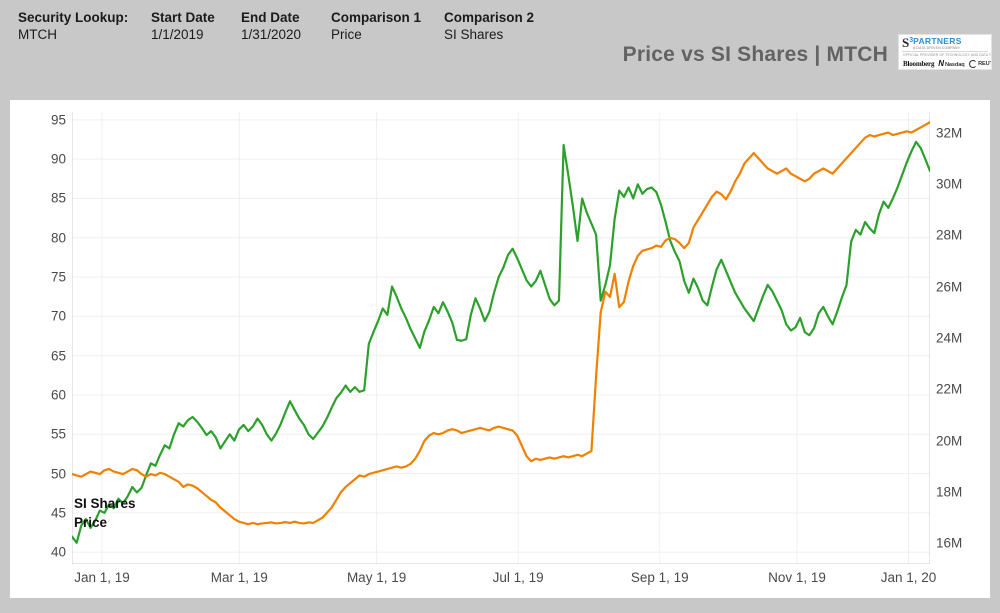  Describe the element at coordinates (949, 235) in the screenshot. I see `y-axis-right-tick: 28M` at that location.